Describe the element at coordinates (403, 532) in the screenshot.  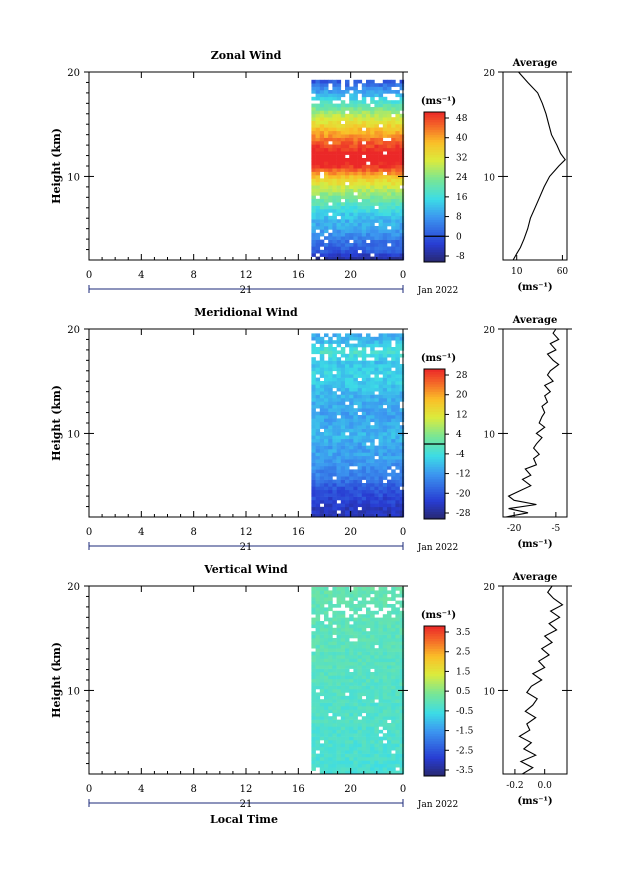
I see `x-tick-label: 0` at that location.